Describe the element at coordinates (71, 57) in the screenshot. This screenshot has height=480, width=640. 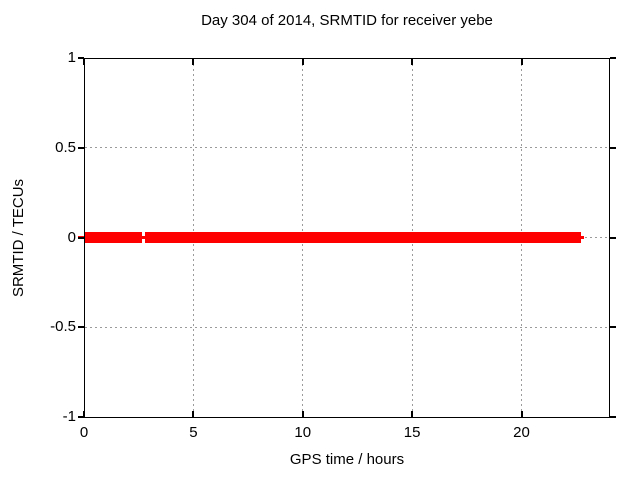
I see `y-tick-label: 1` at that location.